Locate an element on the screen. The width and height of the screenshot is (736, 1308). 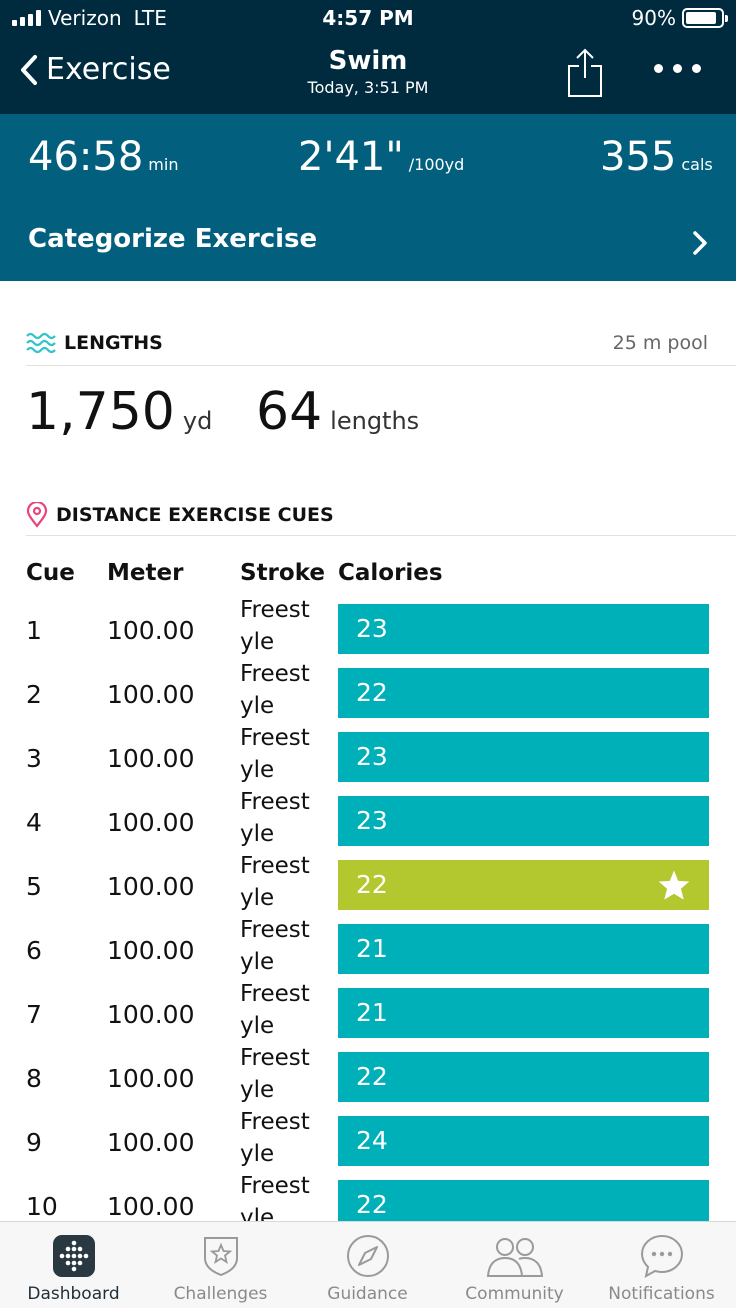
page-title: Swim is located at coordinates (368, 61).